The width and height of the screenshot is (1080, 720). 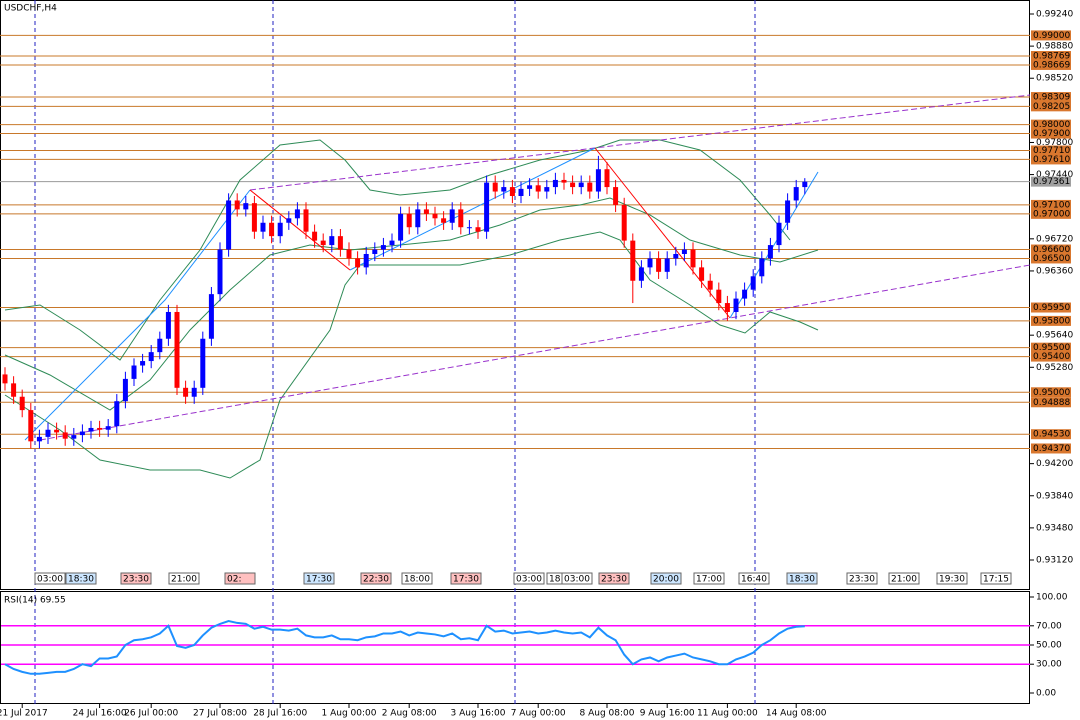 What do you see at coordinates (1051, 308) in the screenshot?
I see `level-label: 0.95950` at bounding box center [1051, 308].